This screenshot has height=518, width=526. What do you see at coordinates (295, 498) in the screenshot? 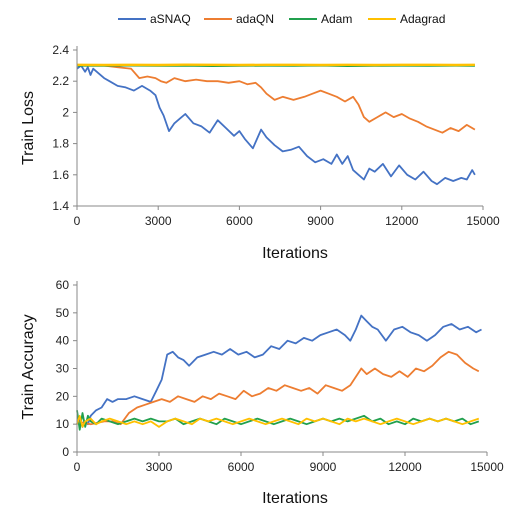
I see `accuracy-x-axis-label: Iterations` at bounding box center [295, 498].